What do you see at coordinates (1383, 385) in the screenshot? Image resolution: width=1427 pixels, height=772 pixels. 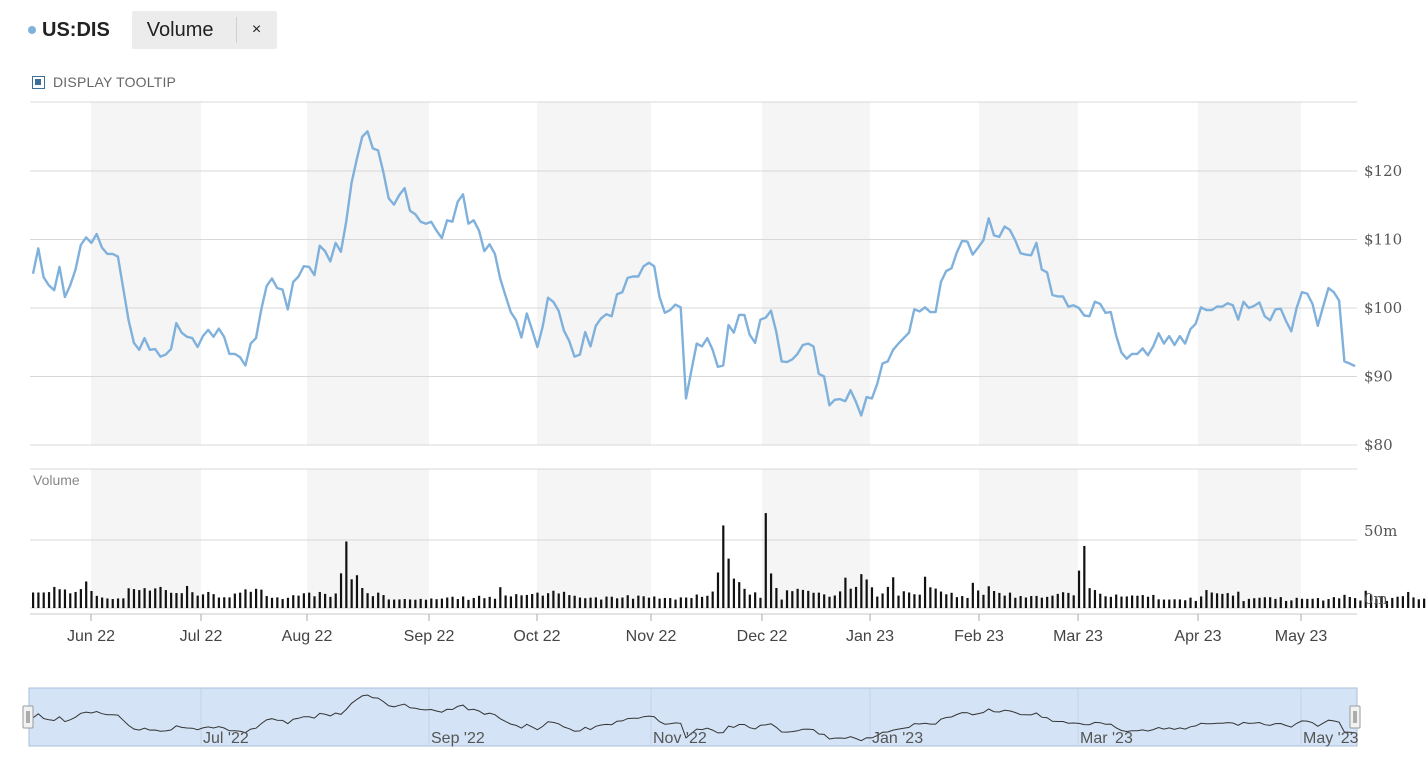 I see `y-axis-ticks: $80 $90 $100 $110 $120 0m 50m` at bounding box center [1383, 385].